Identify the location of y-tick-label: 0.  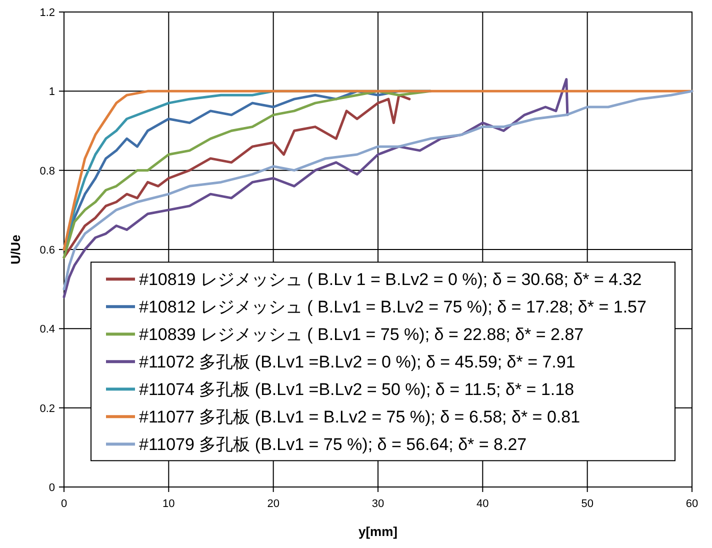
(51, 488).